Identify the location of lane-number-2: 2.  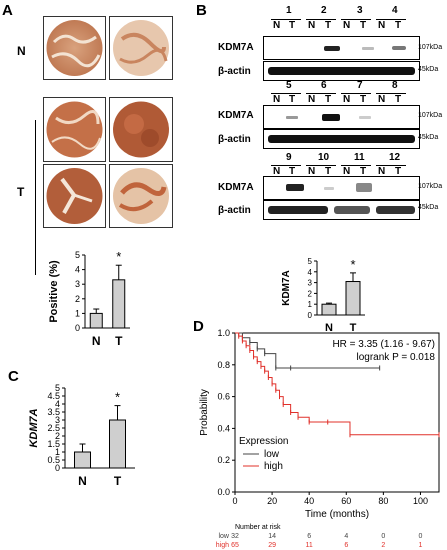
(324, 10).